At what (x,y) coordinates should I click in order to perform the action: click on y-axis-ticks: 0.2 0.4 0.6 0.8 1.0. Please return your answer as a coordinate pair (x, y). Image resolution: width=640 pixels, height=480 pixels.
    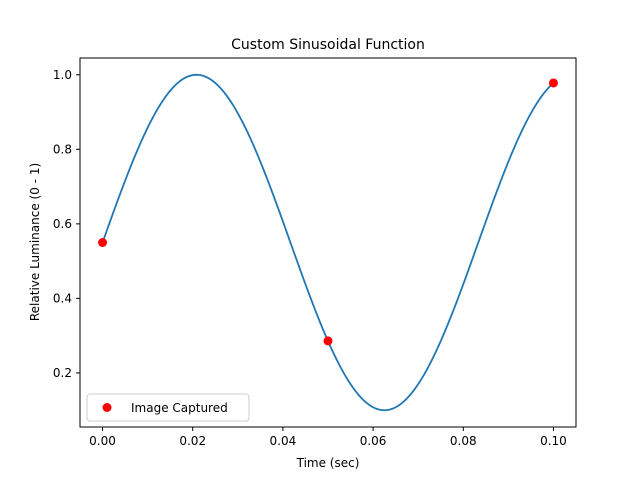
    Looking at the image, I should click on (66, 224).